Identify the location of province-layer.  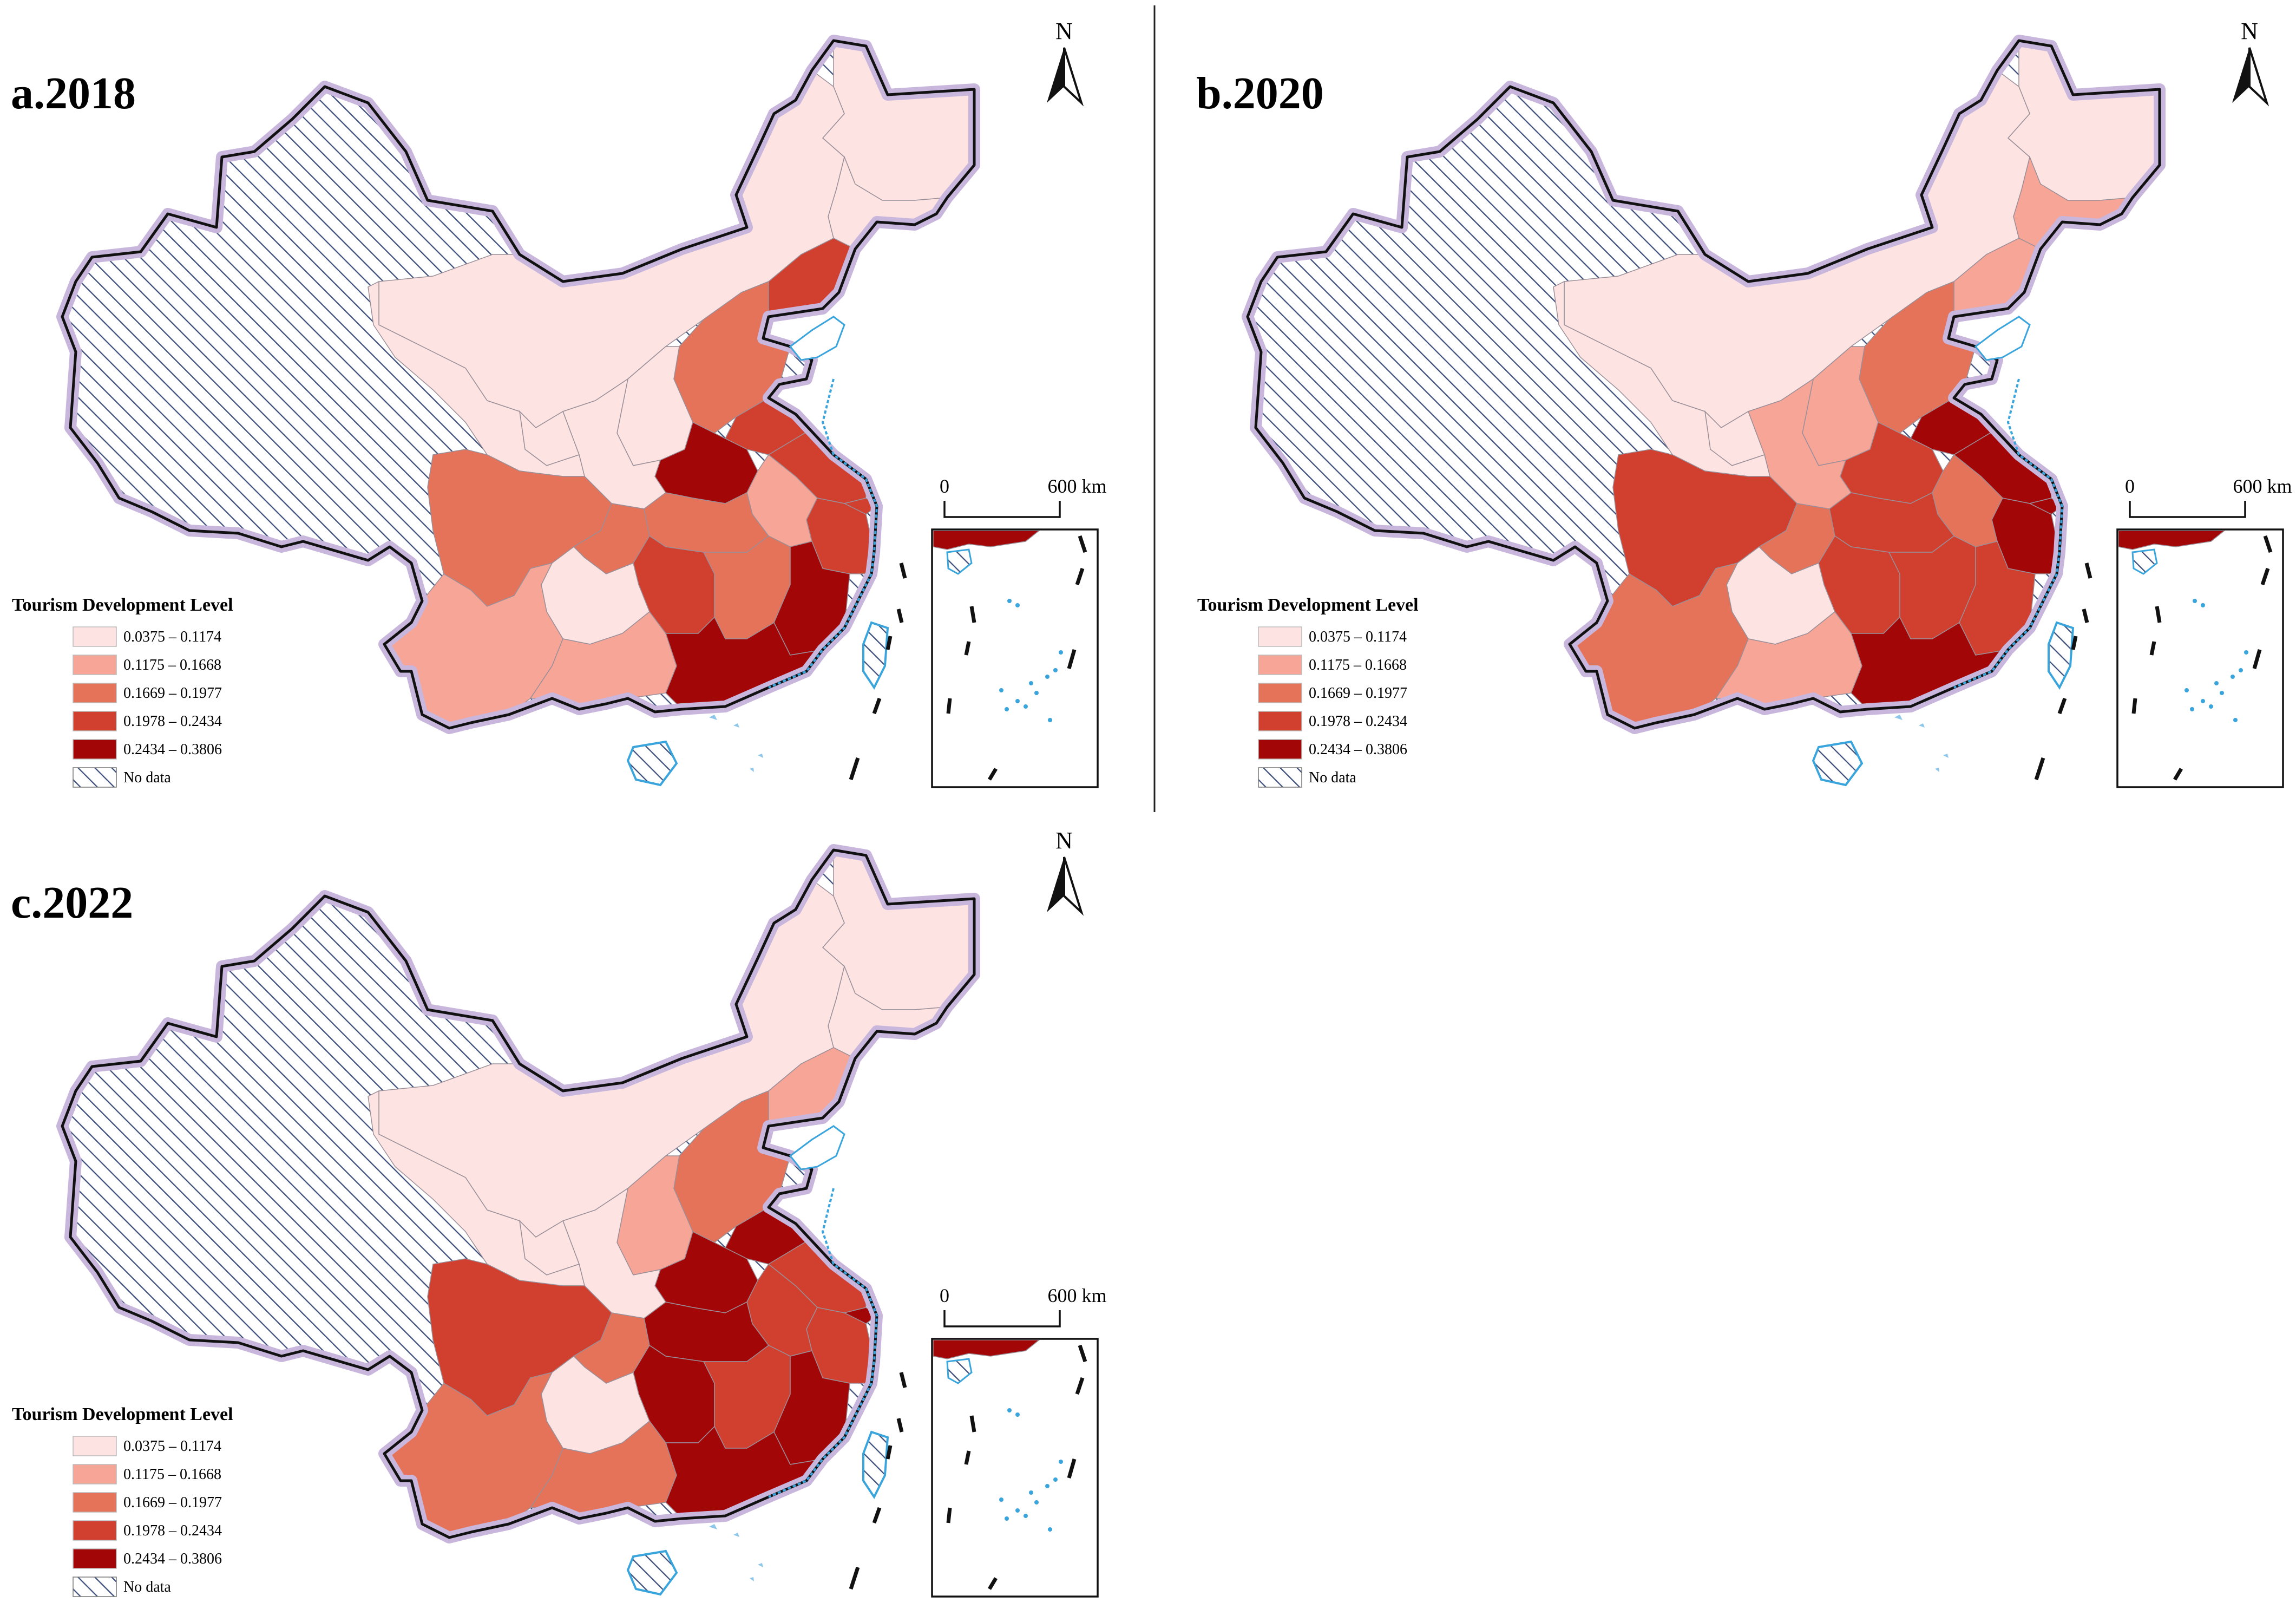
(671, 384).